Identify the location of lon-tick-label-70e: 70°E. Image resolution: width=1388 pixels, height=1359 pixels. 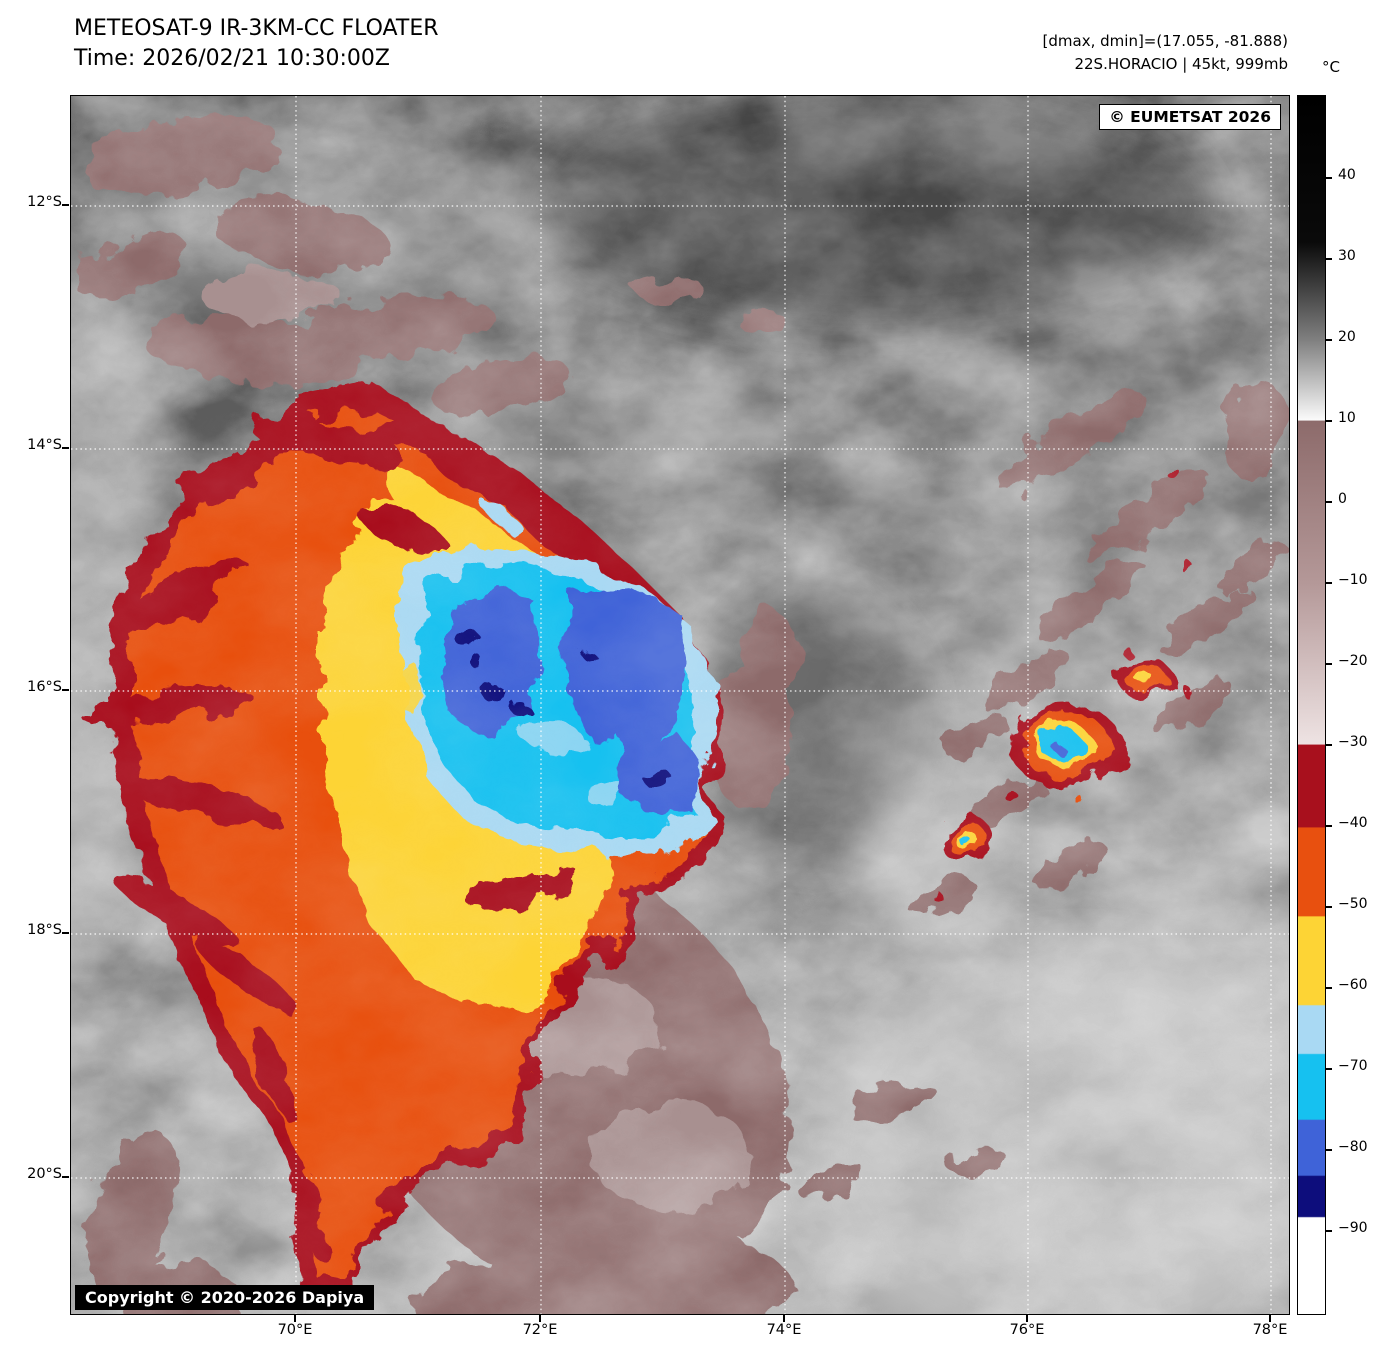
(295, 1330).